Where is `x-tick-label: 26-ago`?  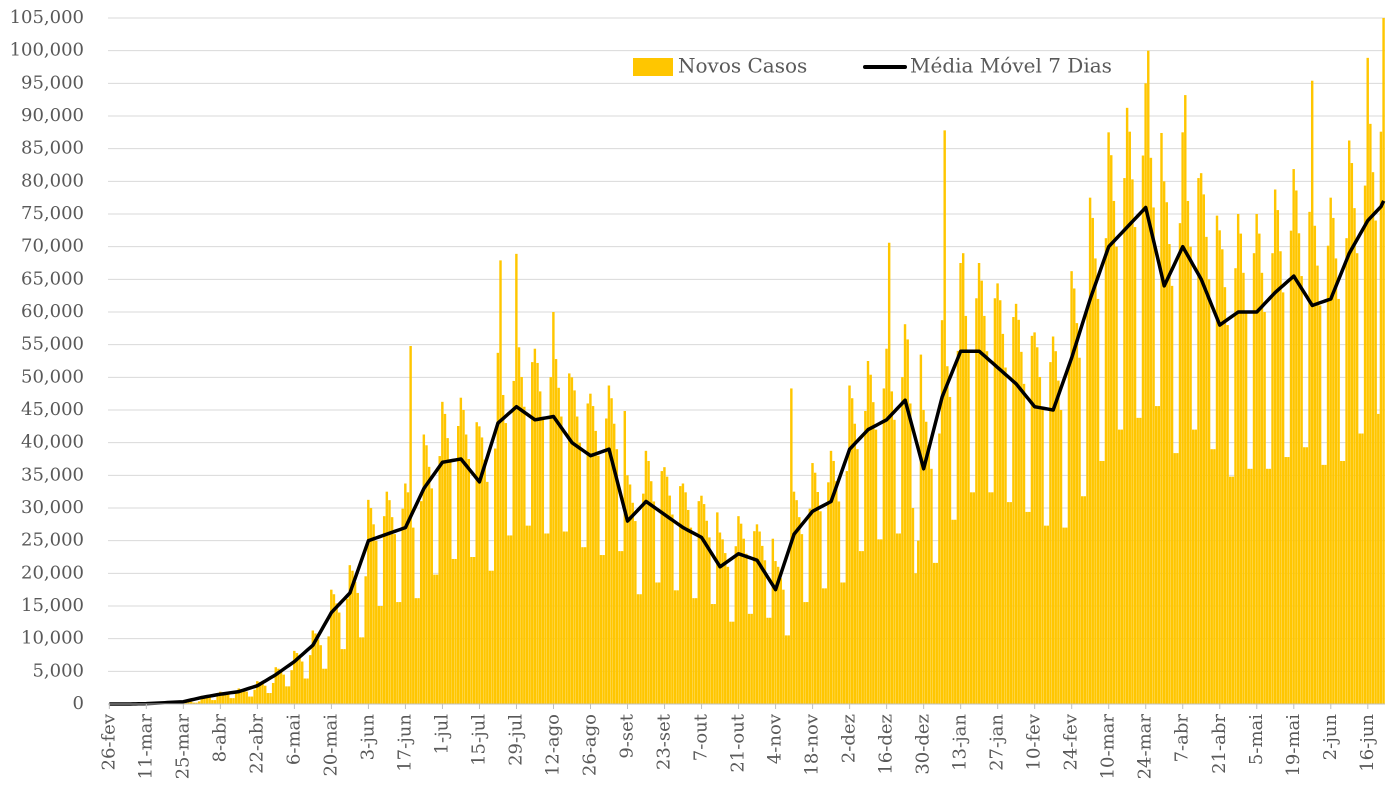
x-tick-label: 26-ago is located at coordinates (590, 745).